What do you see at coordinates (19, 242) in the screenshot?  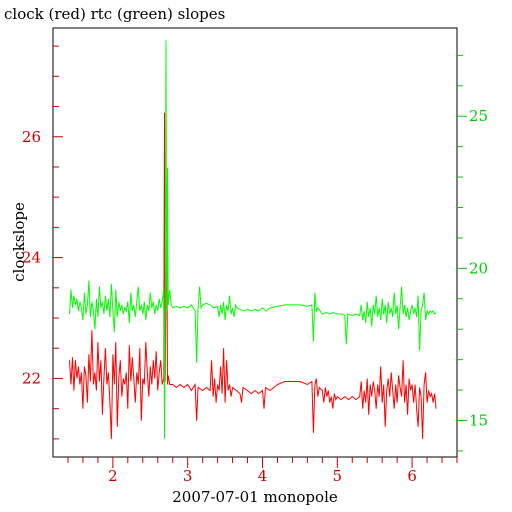 I see `y-axis-label: clockslope` at bounding box center [19, 242].